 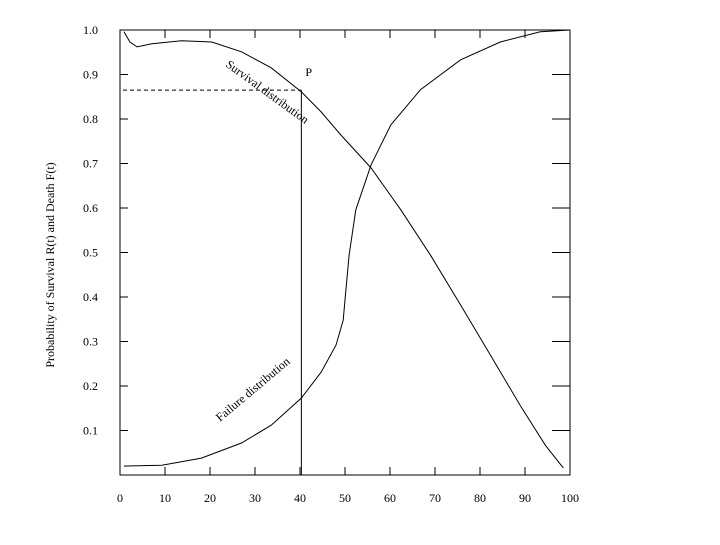 I want to click on y-tick-label: 0.4, so click(x=90, y=297).